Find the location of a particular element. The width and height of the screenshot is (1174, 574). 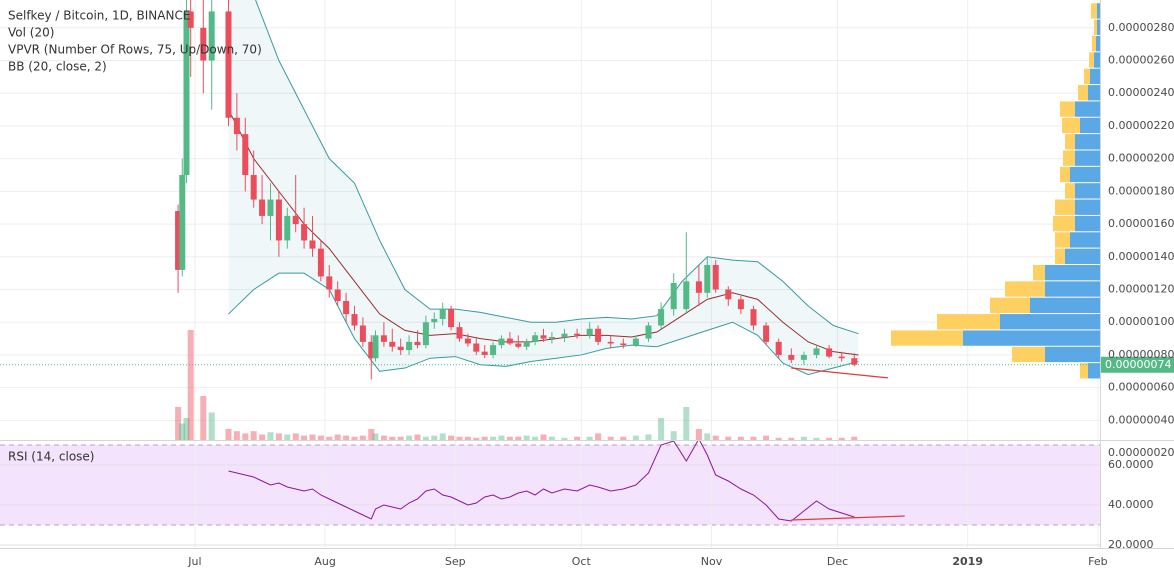

y-tick-label: 60.0000 is located at coordinates (1131, 464).